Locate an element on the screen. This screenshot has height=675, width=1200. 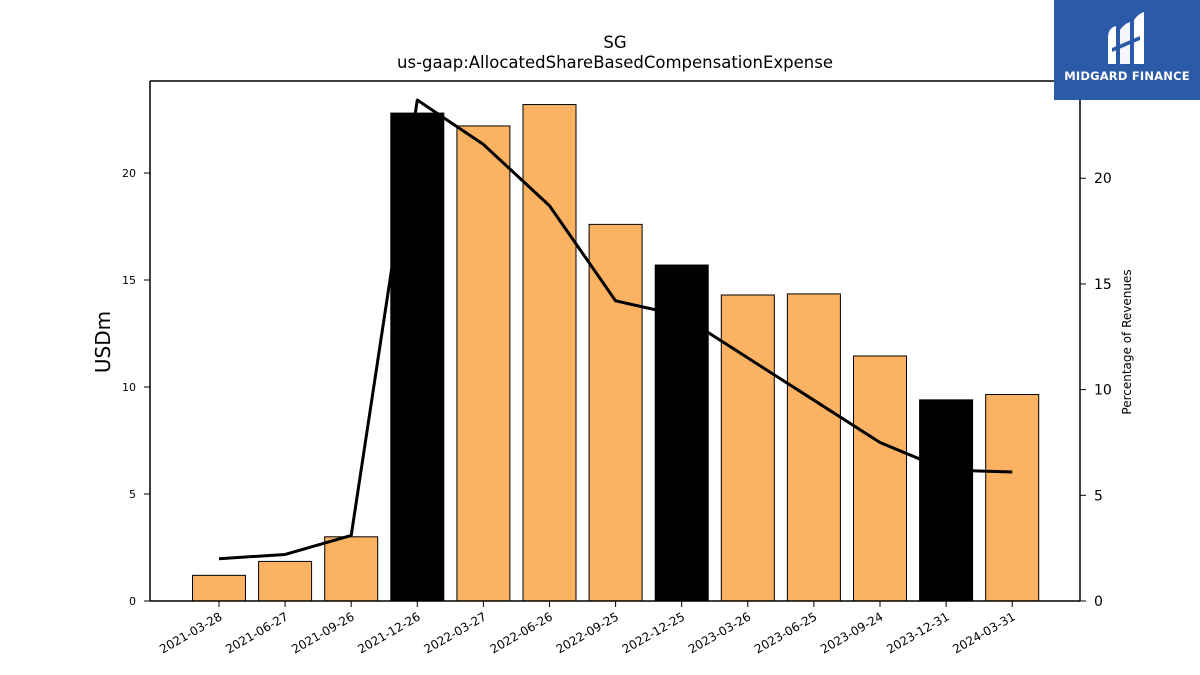
x-tick-label: 2023-12-31 is located at coordinates (917, 632).